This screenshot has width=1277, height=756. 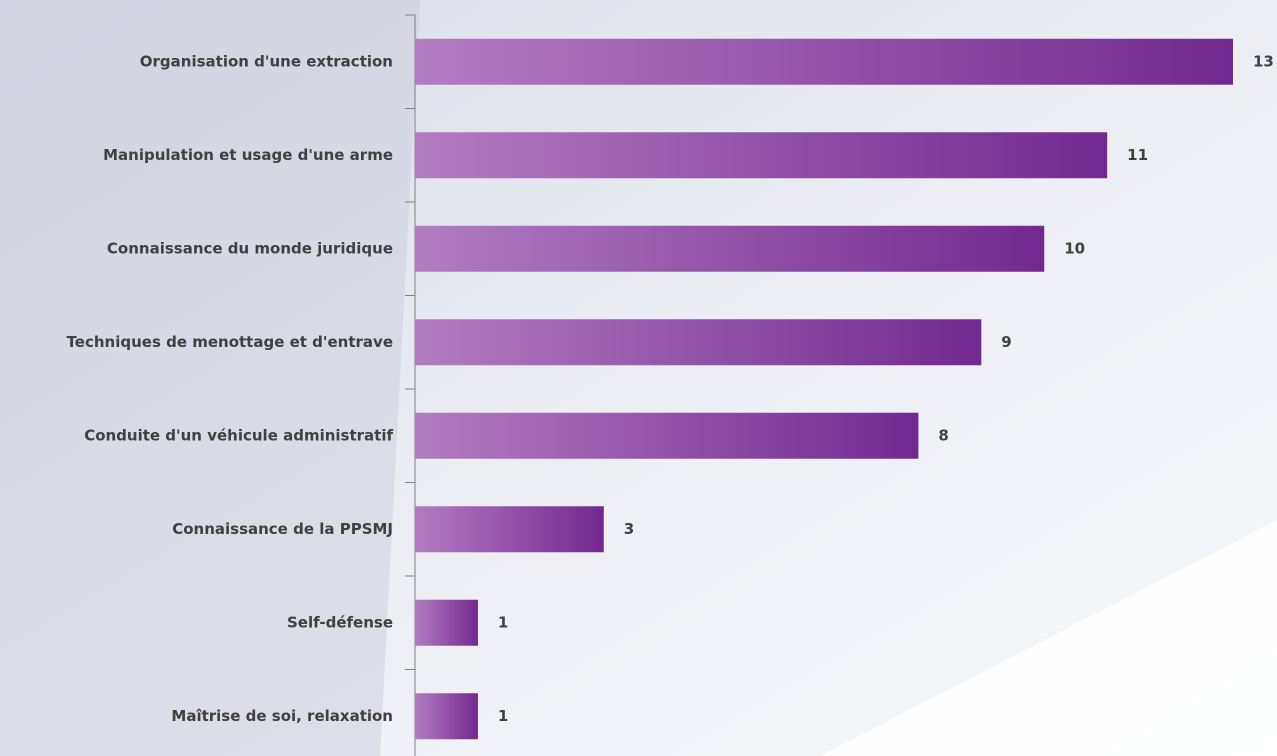 What do you see at coordinates (1048, 638) in the screenshot?
I see `background-shape` at bounding box center [1048, 638].